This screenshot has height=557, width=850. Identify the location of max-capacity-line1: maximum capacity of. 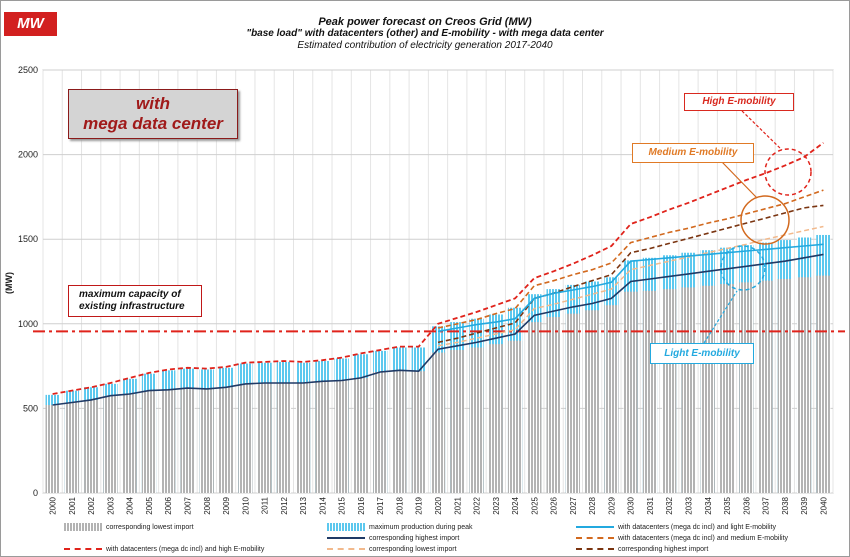
(130, 294).